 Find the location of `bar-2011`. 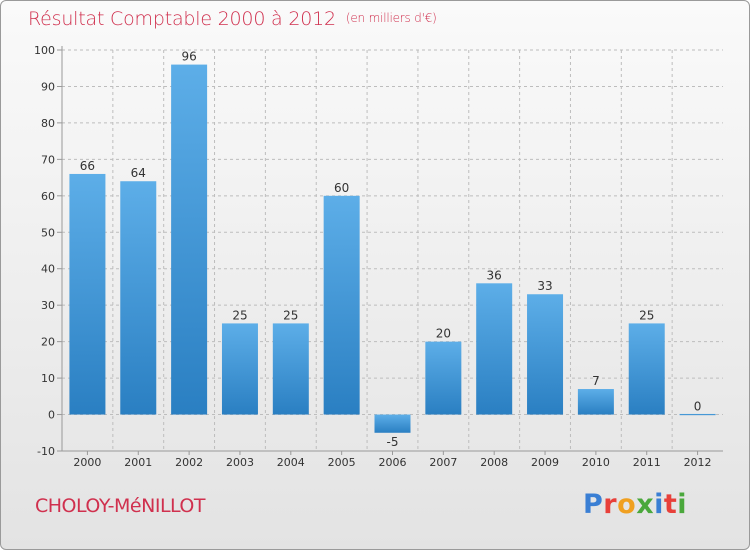

bar-2011 is located at coordinates (646, 369).